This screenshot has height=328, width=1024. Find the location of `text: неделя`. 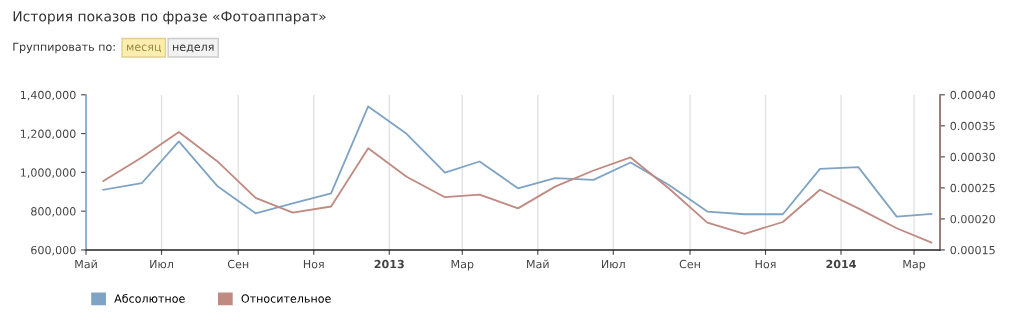

text: неделя is located at coordinates (193, 48).